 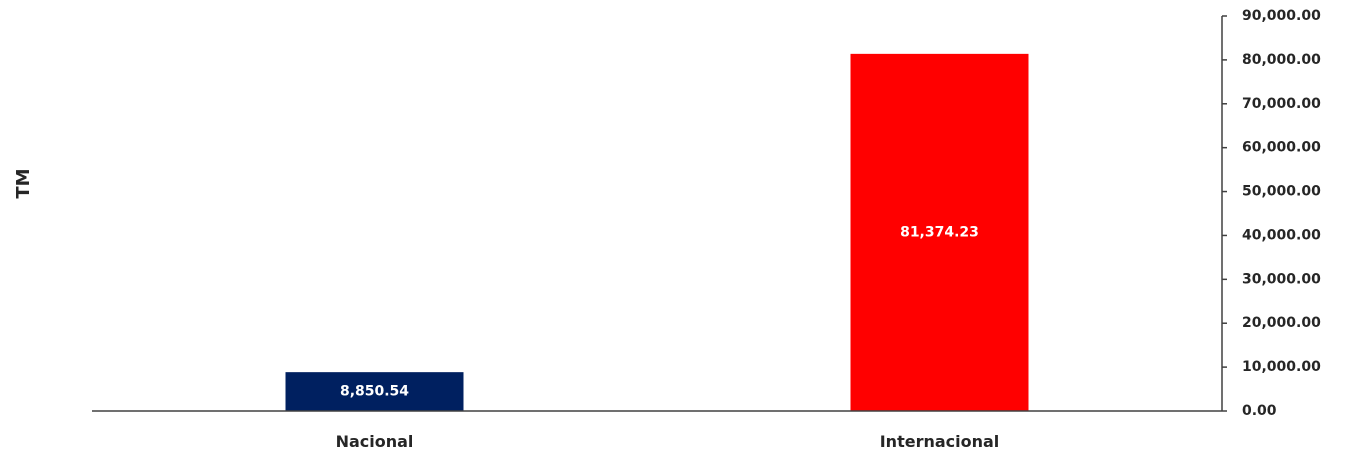 I want to click on y-axis-title-group: TM, so click(x=23, y=183).